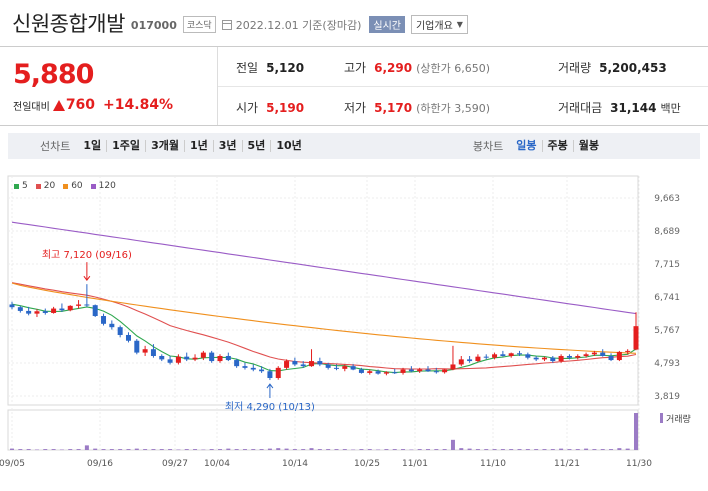  I want to click on company-info-dropdown: 기업개요 ▼, so click(439, 24).